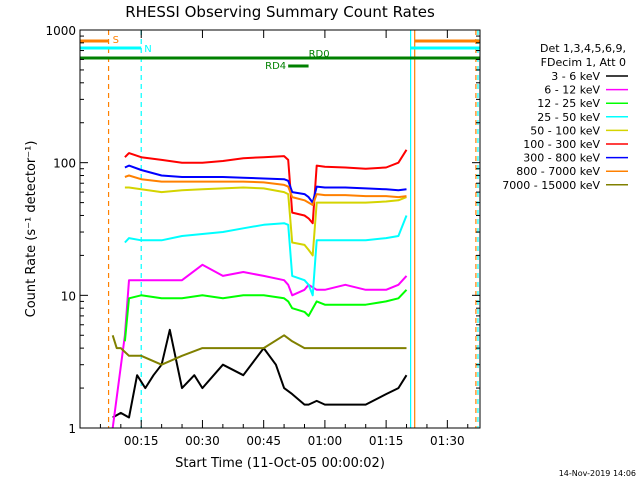 This screenshot has width=640, height=480. I want to click on x-tick-label-0: 00:15, so click(141, 441).